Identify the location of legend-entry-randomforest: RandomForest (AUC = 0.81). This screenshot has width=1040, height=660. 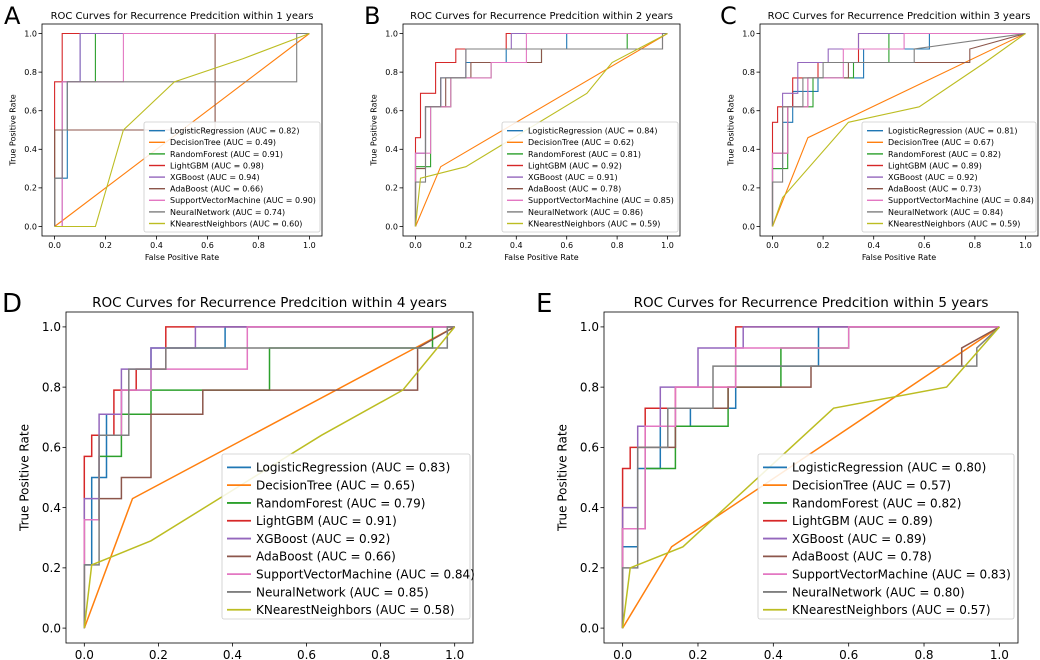
(584, 154).